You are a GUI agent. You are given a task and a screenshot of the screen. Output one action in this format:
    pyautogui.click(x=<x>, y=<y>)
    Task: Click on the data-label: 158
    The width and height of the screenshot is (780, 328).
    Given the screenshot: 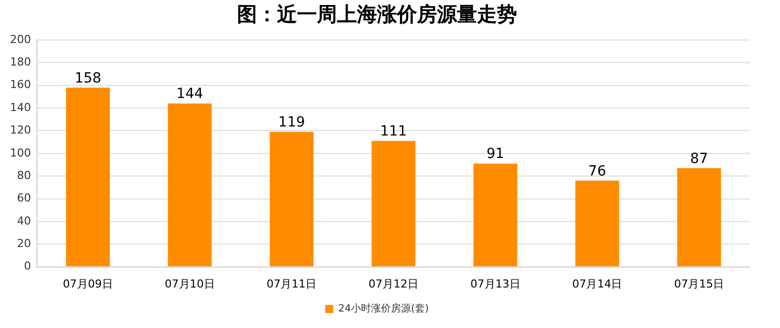 What is the action you would take?
    pyautogui.click(x=88, y=78)
    